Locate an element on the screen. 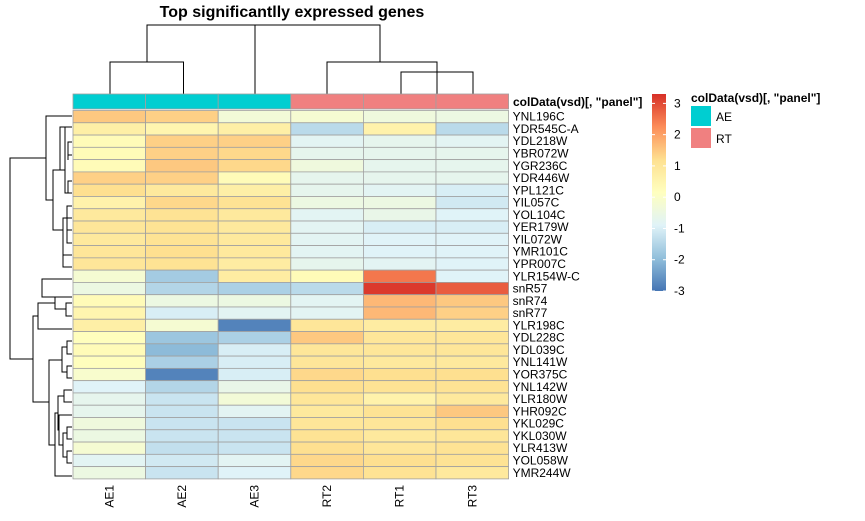 This screenshot has height=521, width=865. column-label: RT2 is located at coordinates (327, 496).